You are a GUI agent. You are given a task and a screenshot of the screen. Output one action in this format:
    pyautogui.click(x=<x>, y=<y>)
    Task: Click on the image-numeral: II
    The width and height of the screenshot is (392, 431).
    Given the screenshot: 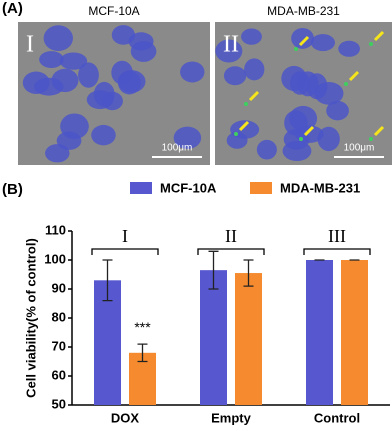 What is the action you would take?
    pyautogui.click(x=231, y=45)
    